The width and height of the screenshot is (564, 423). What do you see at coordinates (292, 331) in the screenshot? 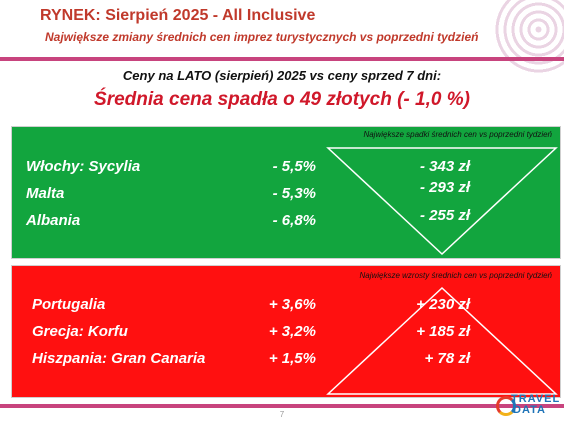
I see `percent-change: + 3,2%` at bounding box center [292, 331].